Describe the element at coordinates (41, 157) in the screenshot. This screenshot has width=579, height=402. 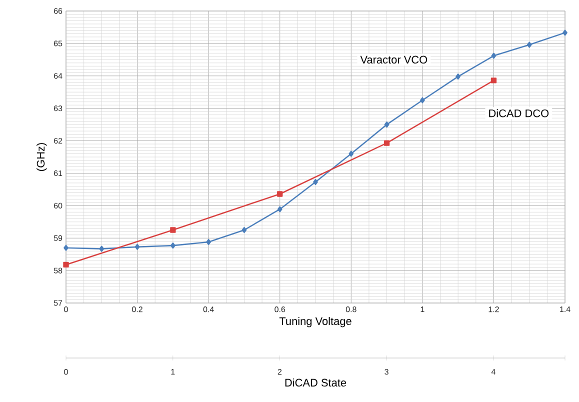
I see `y-axis-title: (GHz)` at that location.